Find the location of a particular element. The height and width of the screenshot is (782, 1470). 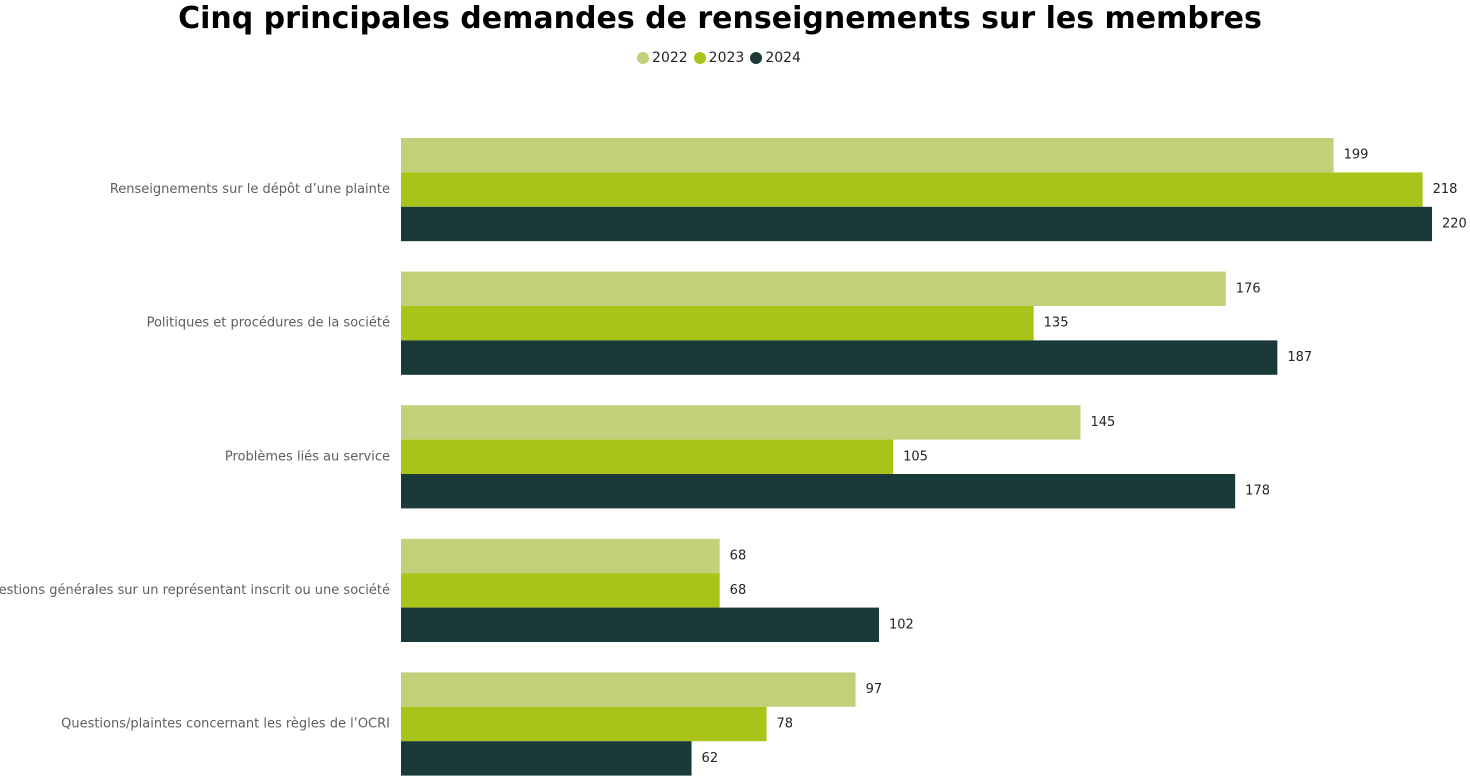

data-label-2023-renseignements-sur-le-depot-d-une-plainte: 218 is located at coordinates (1445, 189).